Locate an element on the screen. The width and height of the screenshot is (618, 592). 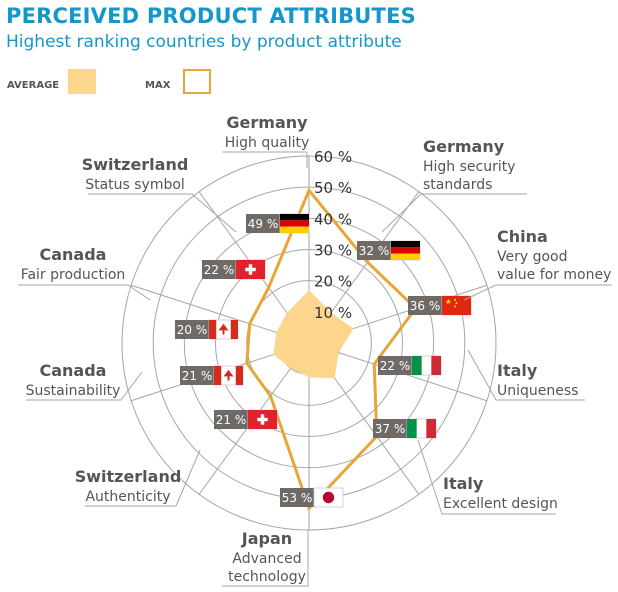
legend-average-label: AVERAGE is located at coordinates (33, 85).